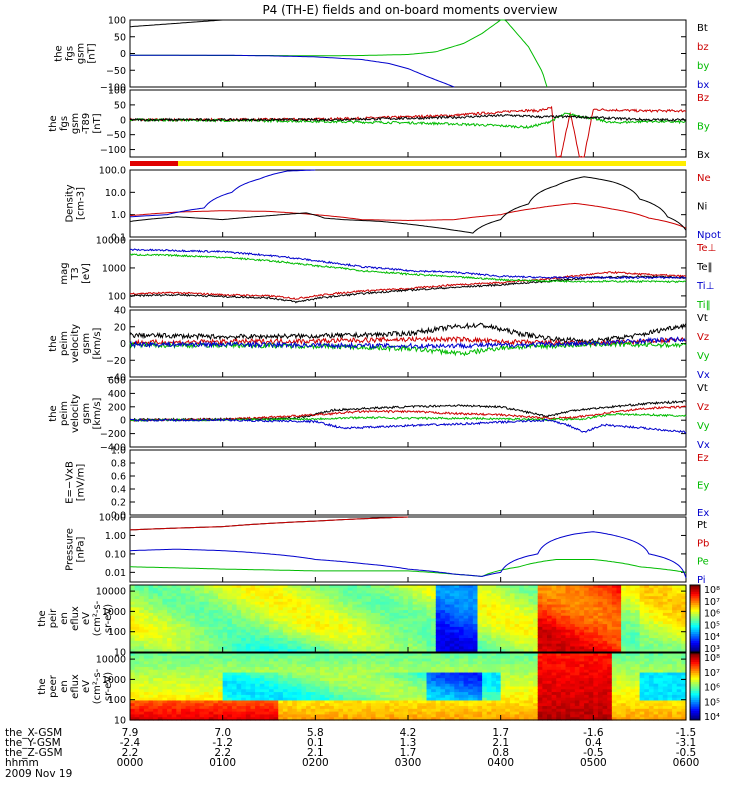  Describe the element at coordinates (408, 555) in the screenshot. I see `series-pressure-pi` at that location.